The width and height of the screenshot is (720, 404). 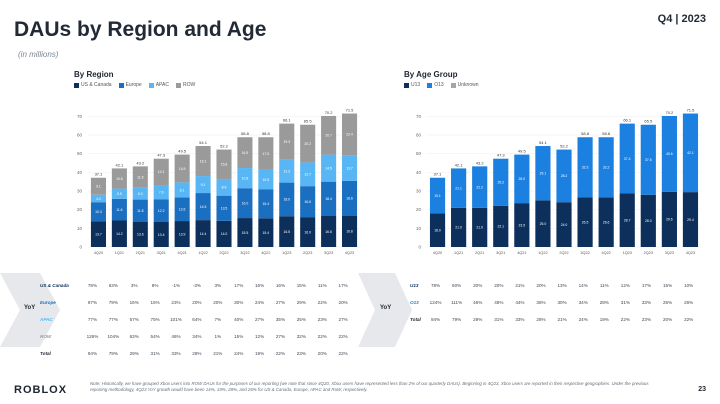 I want to click on yoy-cell: 64%, so click(x=197, y=319).